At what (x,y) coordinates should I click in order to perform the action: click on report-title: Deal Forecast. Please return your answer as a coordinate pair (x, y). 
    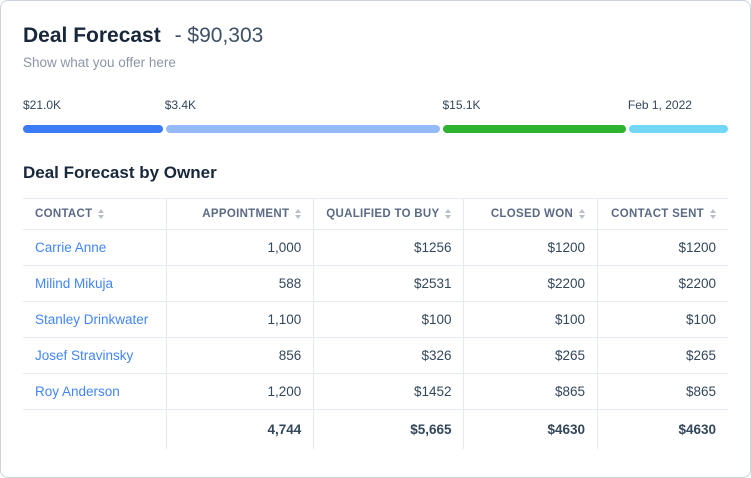
    Looking at the image, I should click on (92, 35).